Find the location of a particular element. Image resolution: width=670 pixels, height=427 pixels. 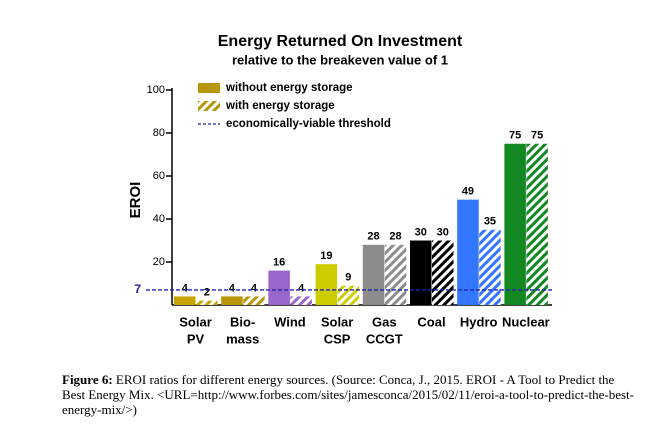

value-label: 16 is located at coordinates (279, 263).